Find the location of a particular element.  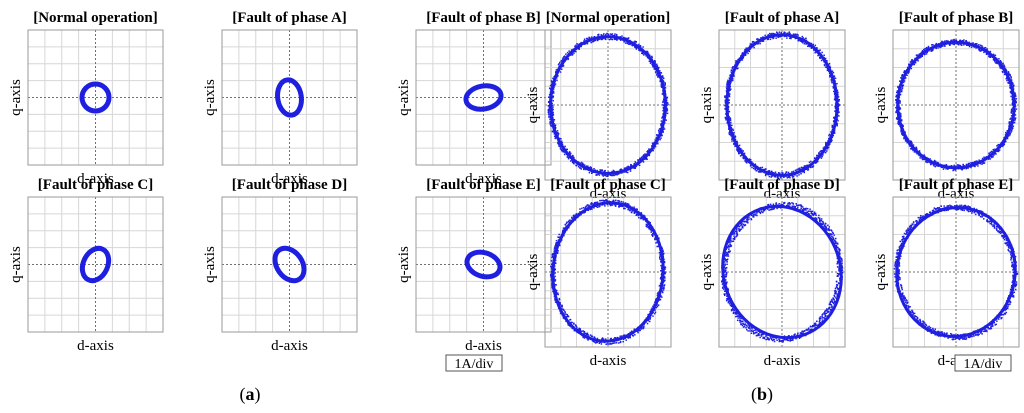

y-axis-label: q-axis is located at coordinates (404, 97).